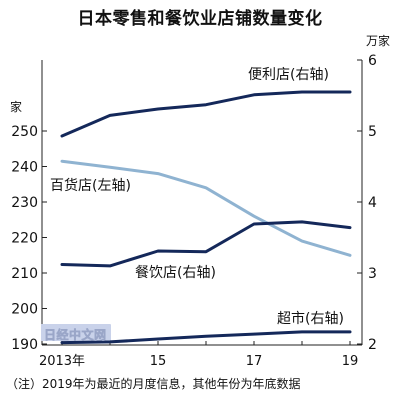 This screenshot has height=400, width=400. What do you see at coordinates (200, 19) in the screenshot?
I see `chart-title: 日本零售和餐饮业店铺数量变化` at bounding box center [200, 19].